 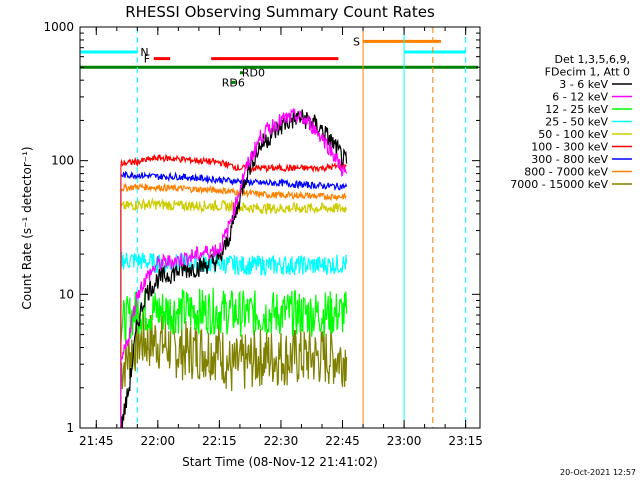 What do you see at coordinates (356, 41) in the screenshot?
I see `flag-label: S` at bounding box center [356, 41].